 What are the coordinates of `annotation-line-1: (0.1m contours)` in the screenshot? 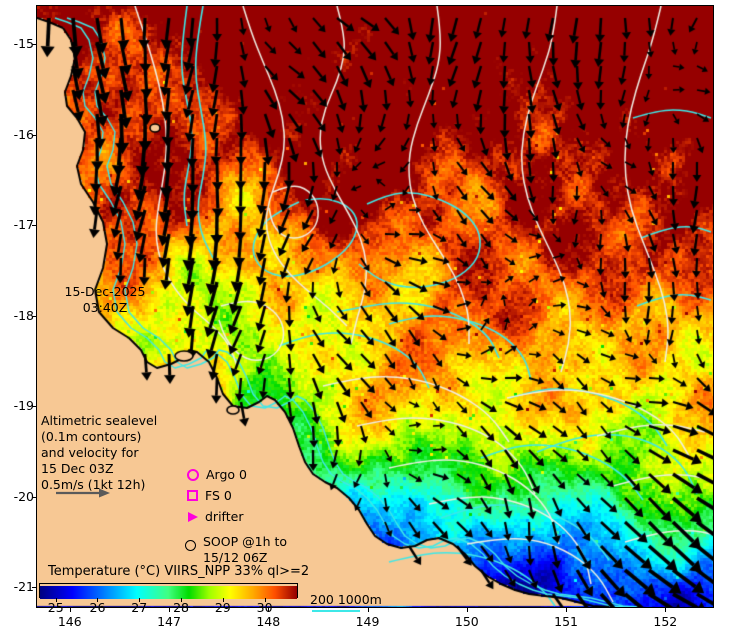 It's located at (91, 436).